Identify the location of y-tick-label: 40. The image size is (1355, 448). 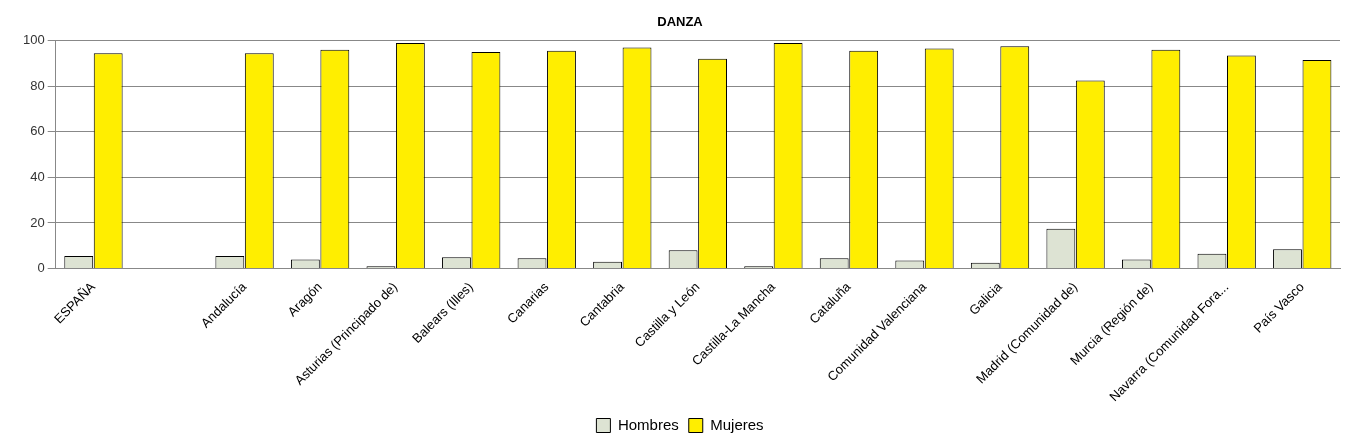
(37, 176).